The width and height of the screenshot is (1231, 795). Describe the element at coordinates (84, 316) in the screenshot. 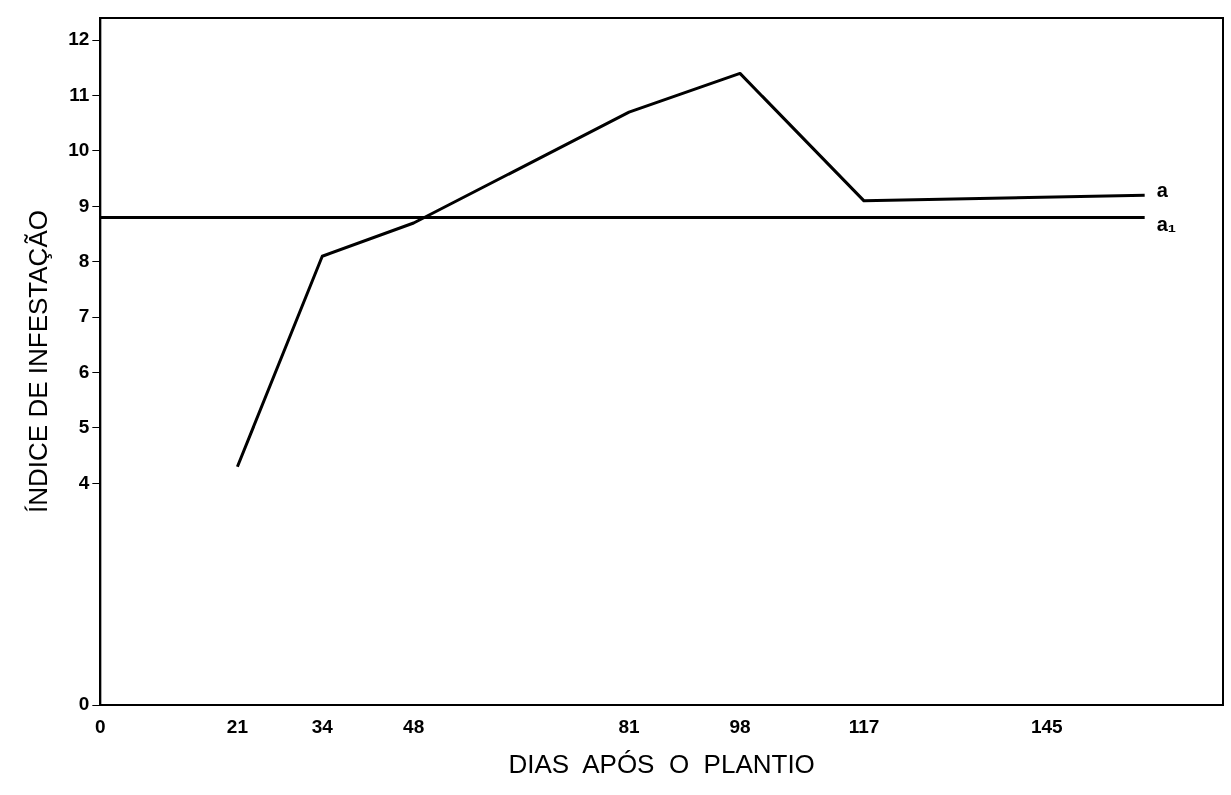

I see `y-tick-label: 7` at that location.